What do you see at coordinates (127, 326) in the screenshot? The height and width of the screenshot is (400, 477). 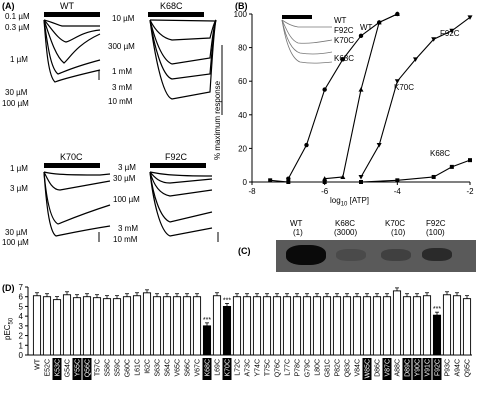 I see `bar-g60c` at bounding box center [127, 326].